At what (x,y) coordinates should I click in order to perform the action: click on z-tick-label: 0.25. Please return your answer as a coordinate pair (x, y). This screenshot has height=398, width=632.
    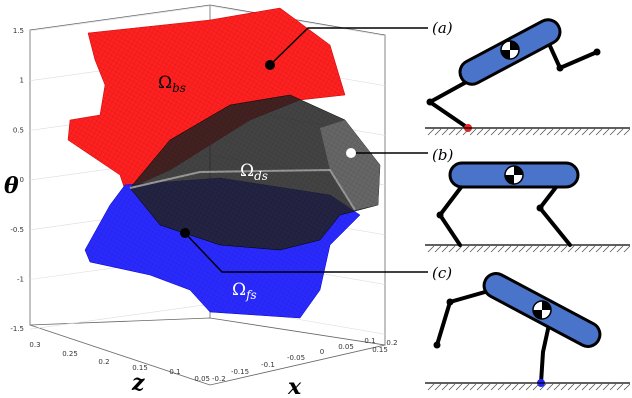
    Looking at the image, I should click on (70, 354).